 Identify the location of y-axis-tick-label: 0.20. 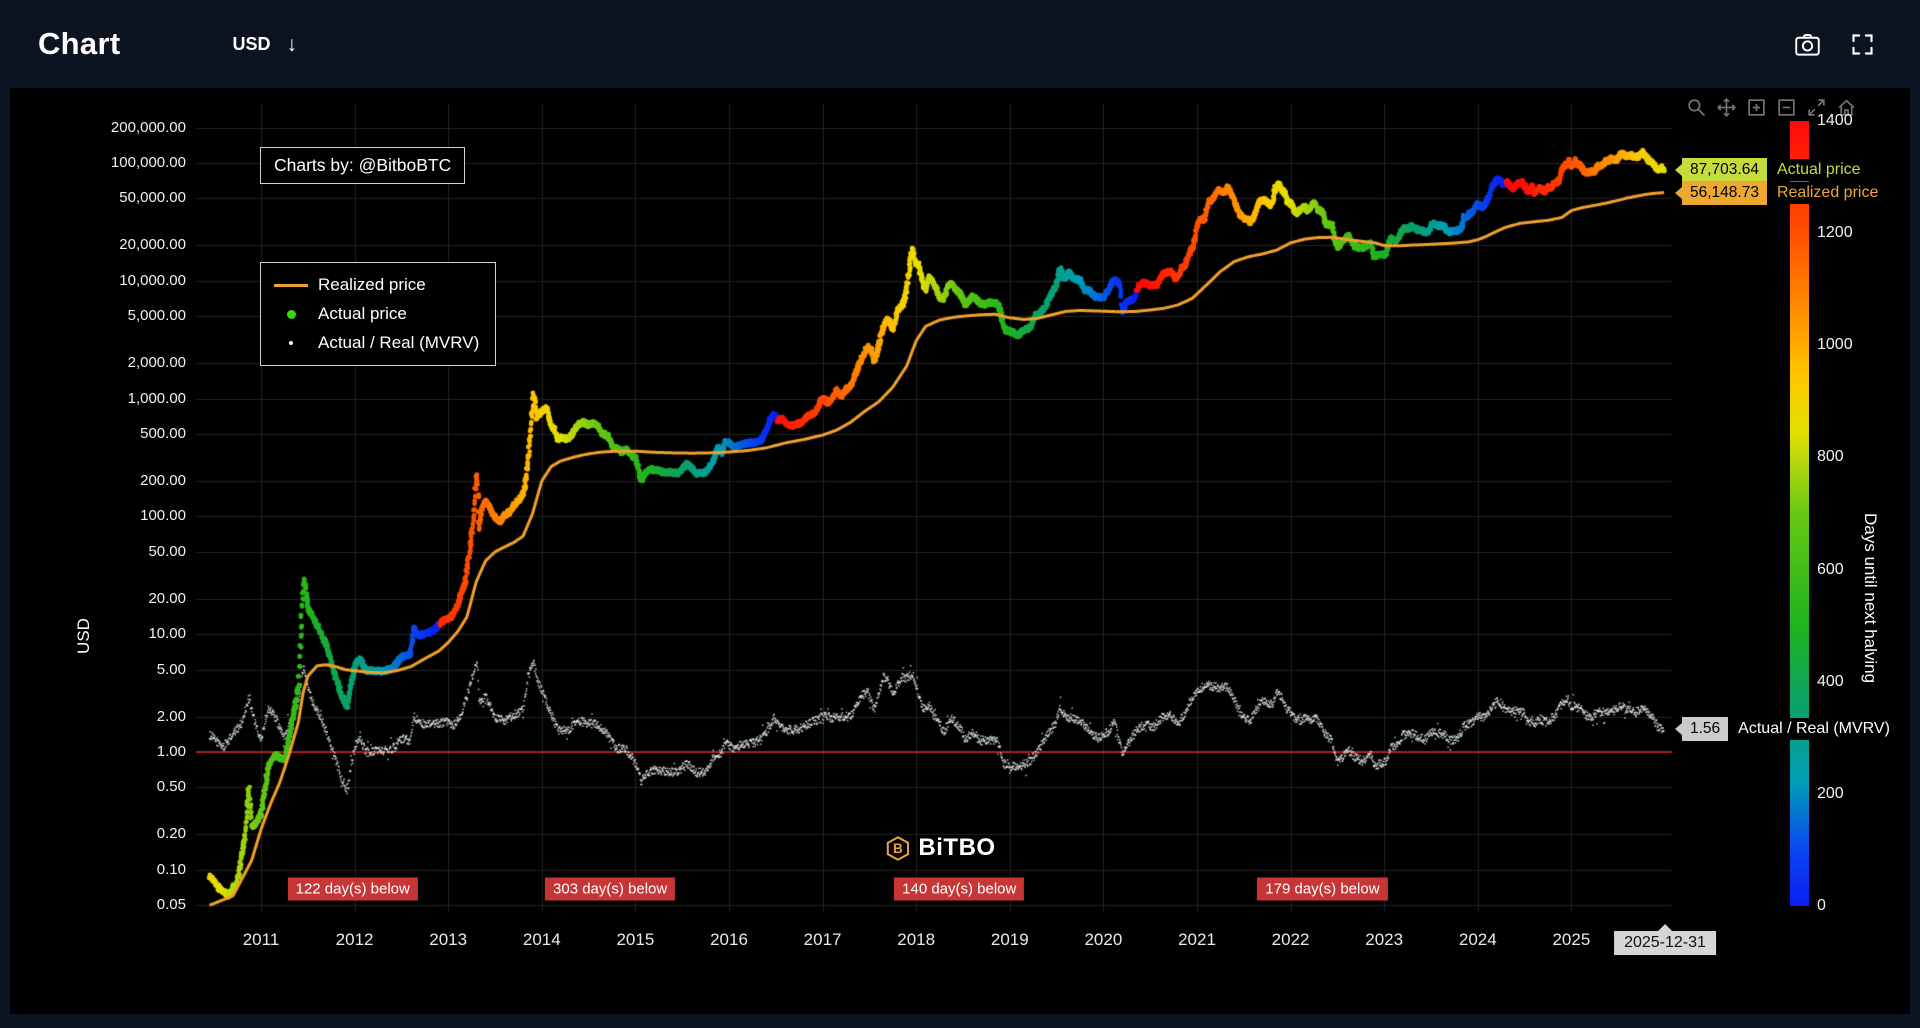
(171, 834).